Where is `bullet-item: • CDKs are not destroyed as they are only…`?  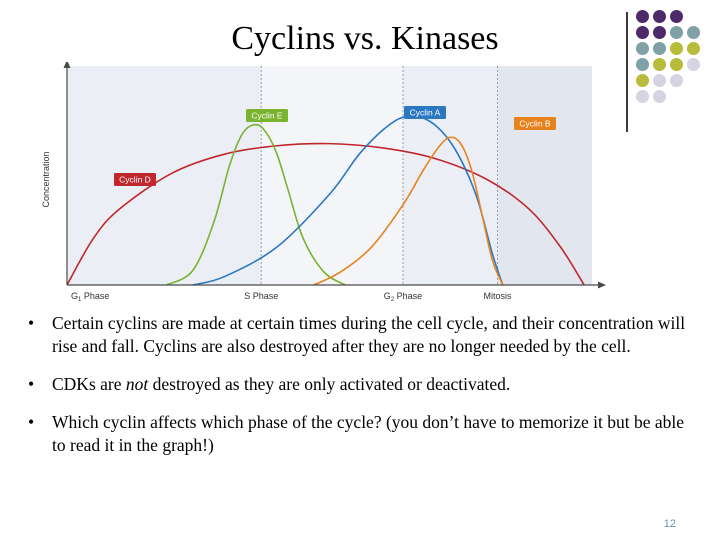
bullet-item: • CDKs are not destroyed as they are only… is located at coordinates (363, 384).